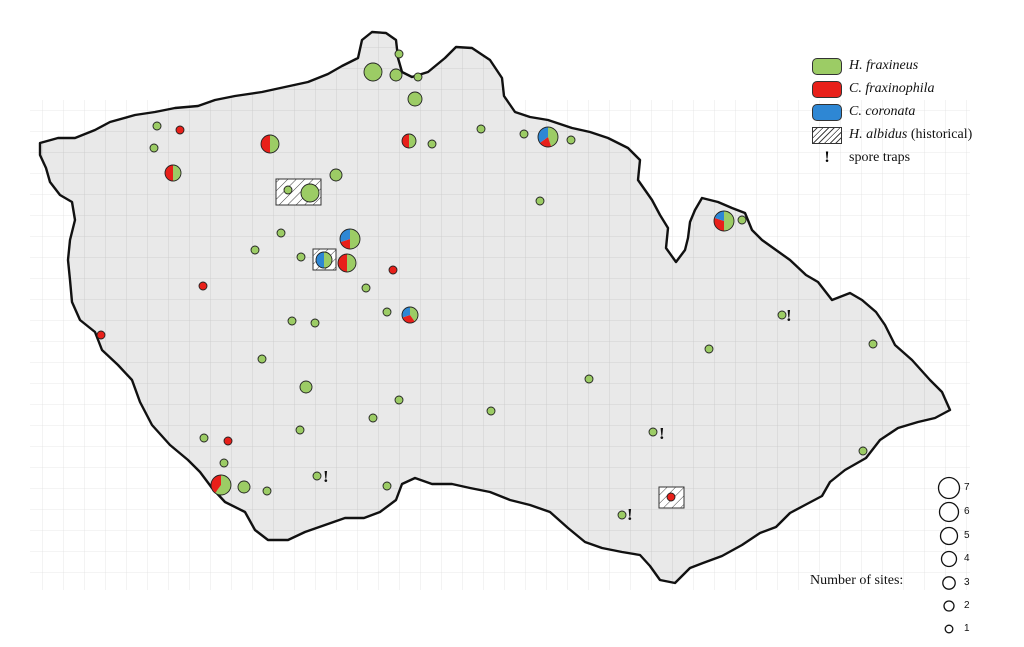 This screenshot has width=1024, height=647. Describe the element at coordinates (827, 135) in the screenshot. I see `hatch-swatch-icon` at that location.